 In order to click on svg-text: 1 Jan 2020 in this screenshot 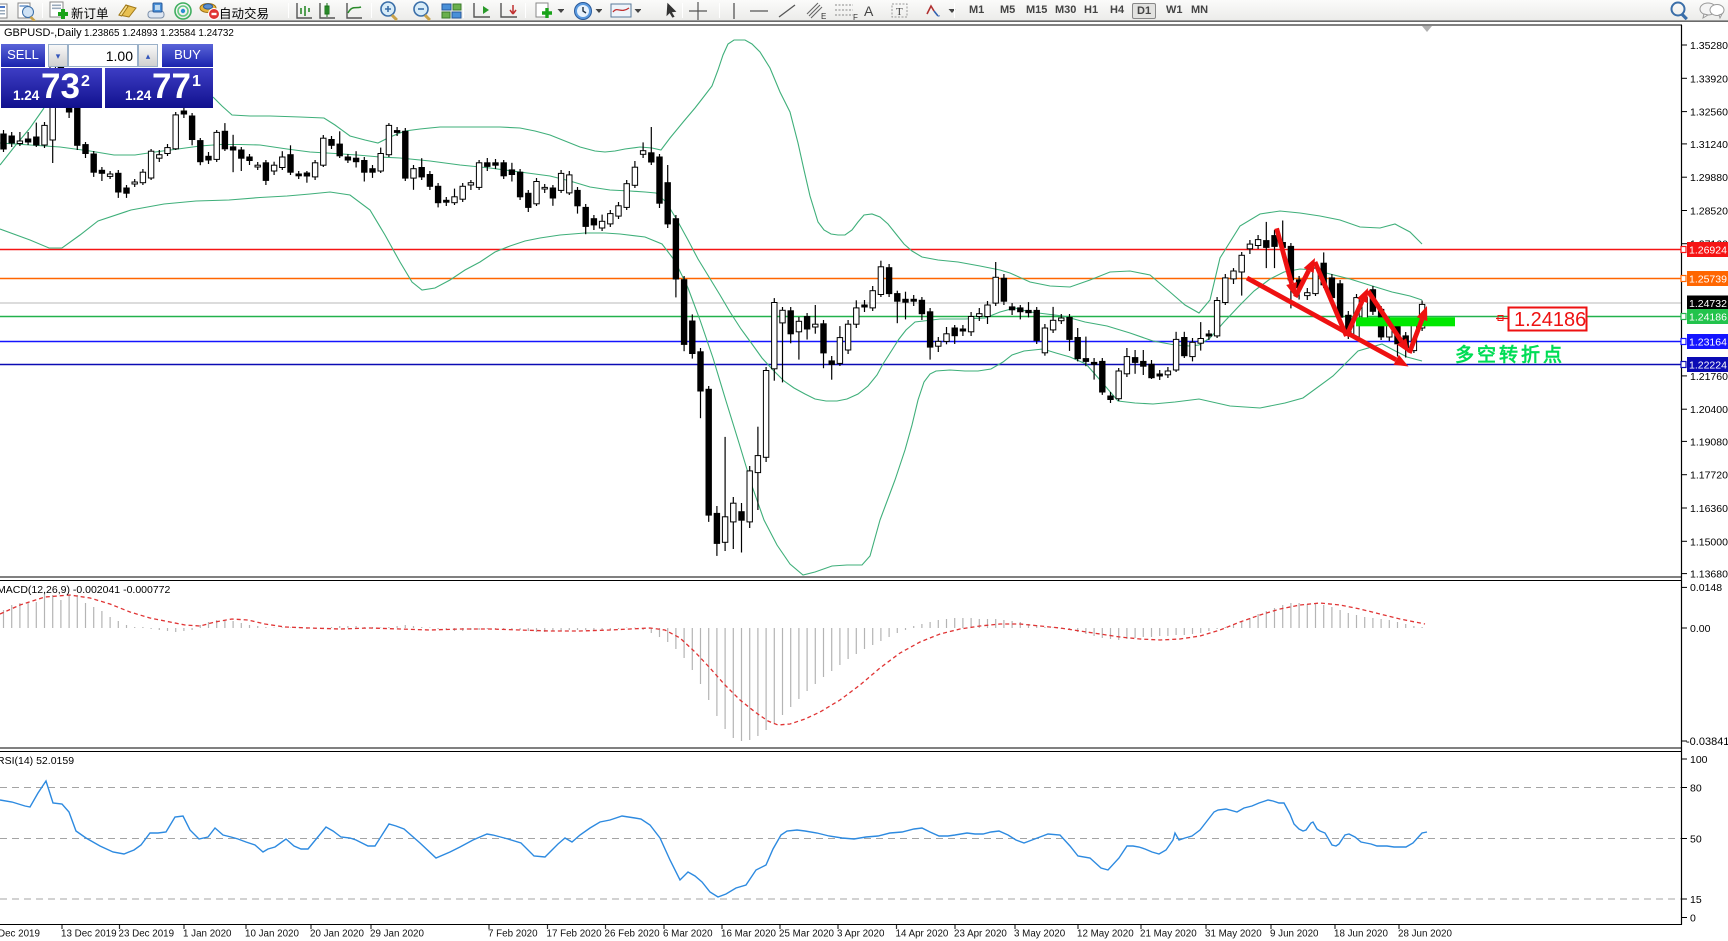, I will do `click(207, 934)`.